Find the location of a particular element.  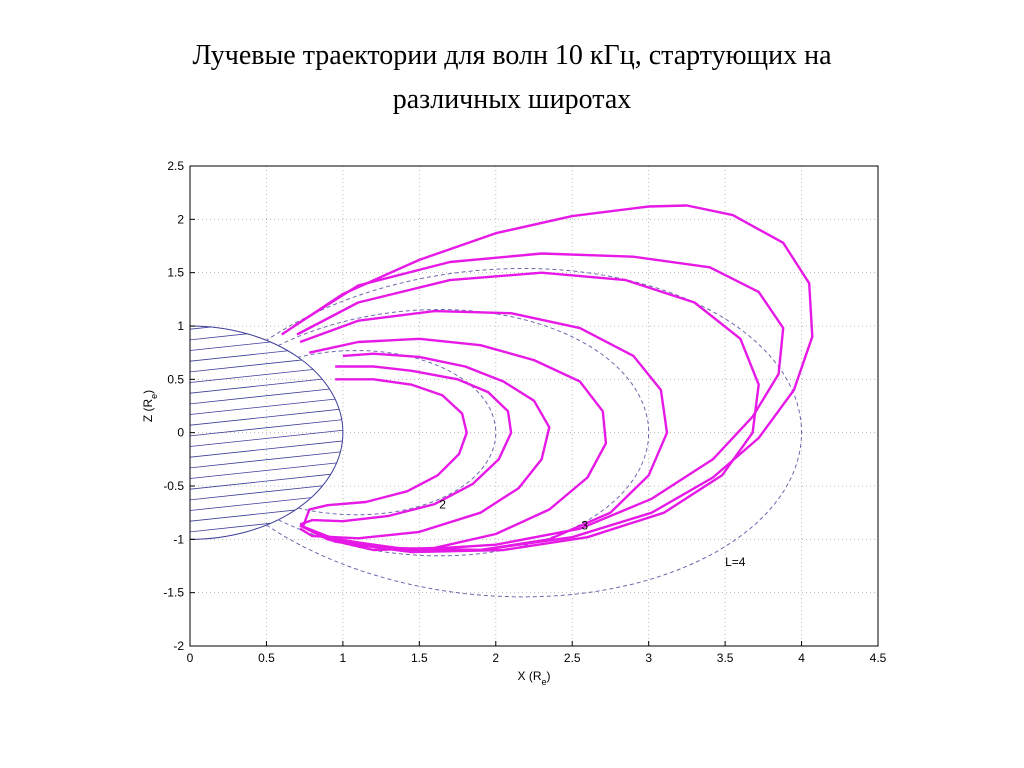

x-tick-label: 3.5 is located at coordinates (725, 658).